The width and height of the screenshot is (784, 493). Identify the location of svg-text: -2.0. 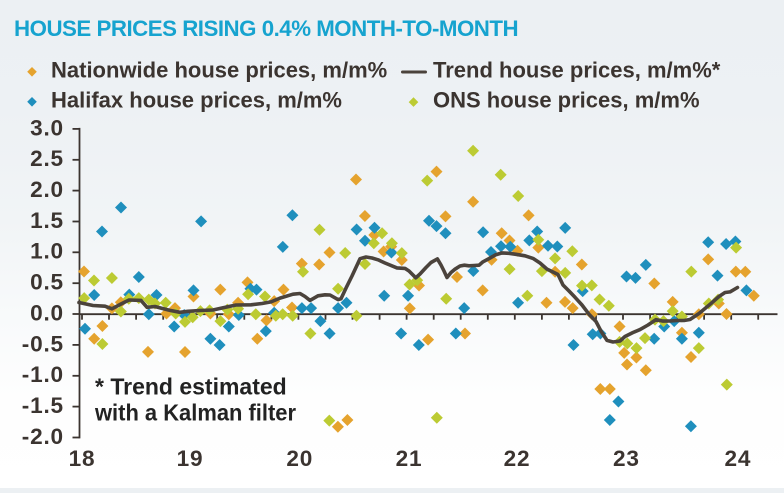
(43, 436).